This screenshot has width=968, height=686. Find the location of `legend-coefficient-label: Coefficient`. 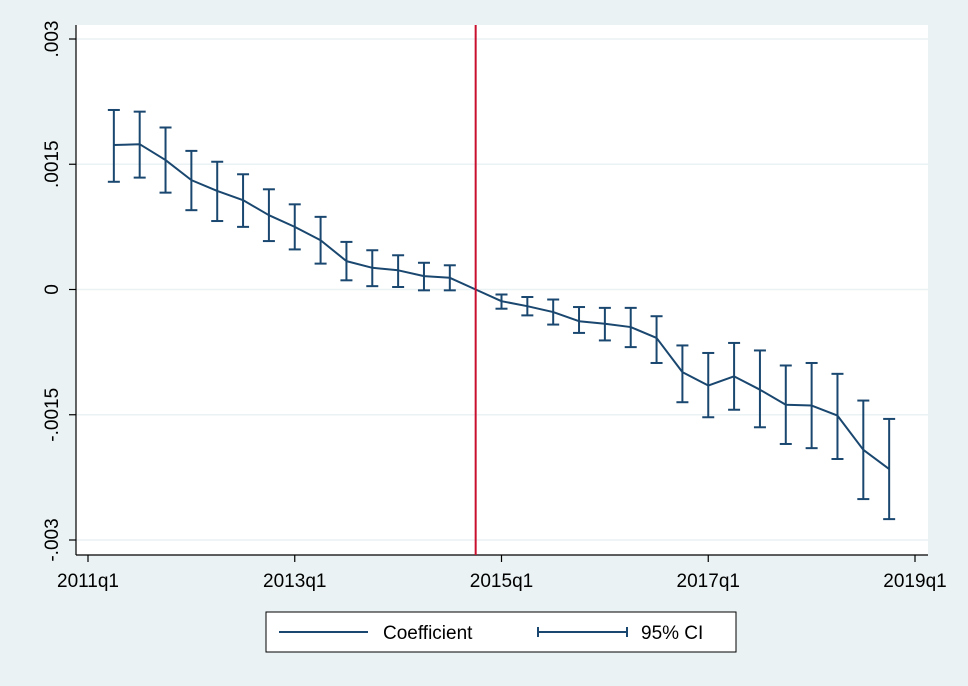

legend-coefficient-label: Coefficient is located at coordinates (428, 633).